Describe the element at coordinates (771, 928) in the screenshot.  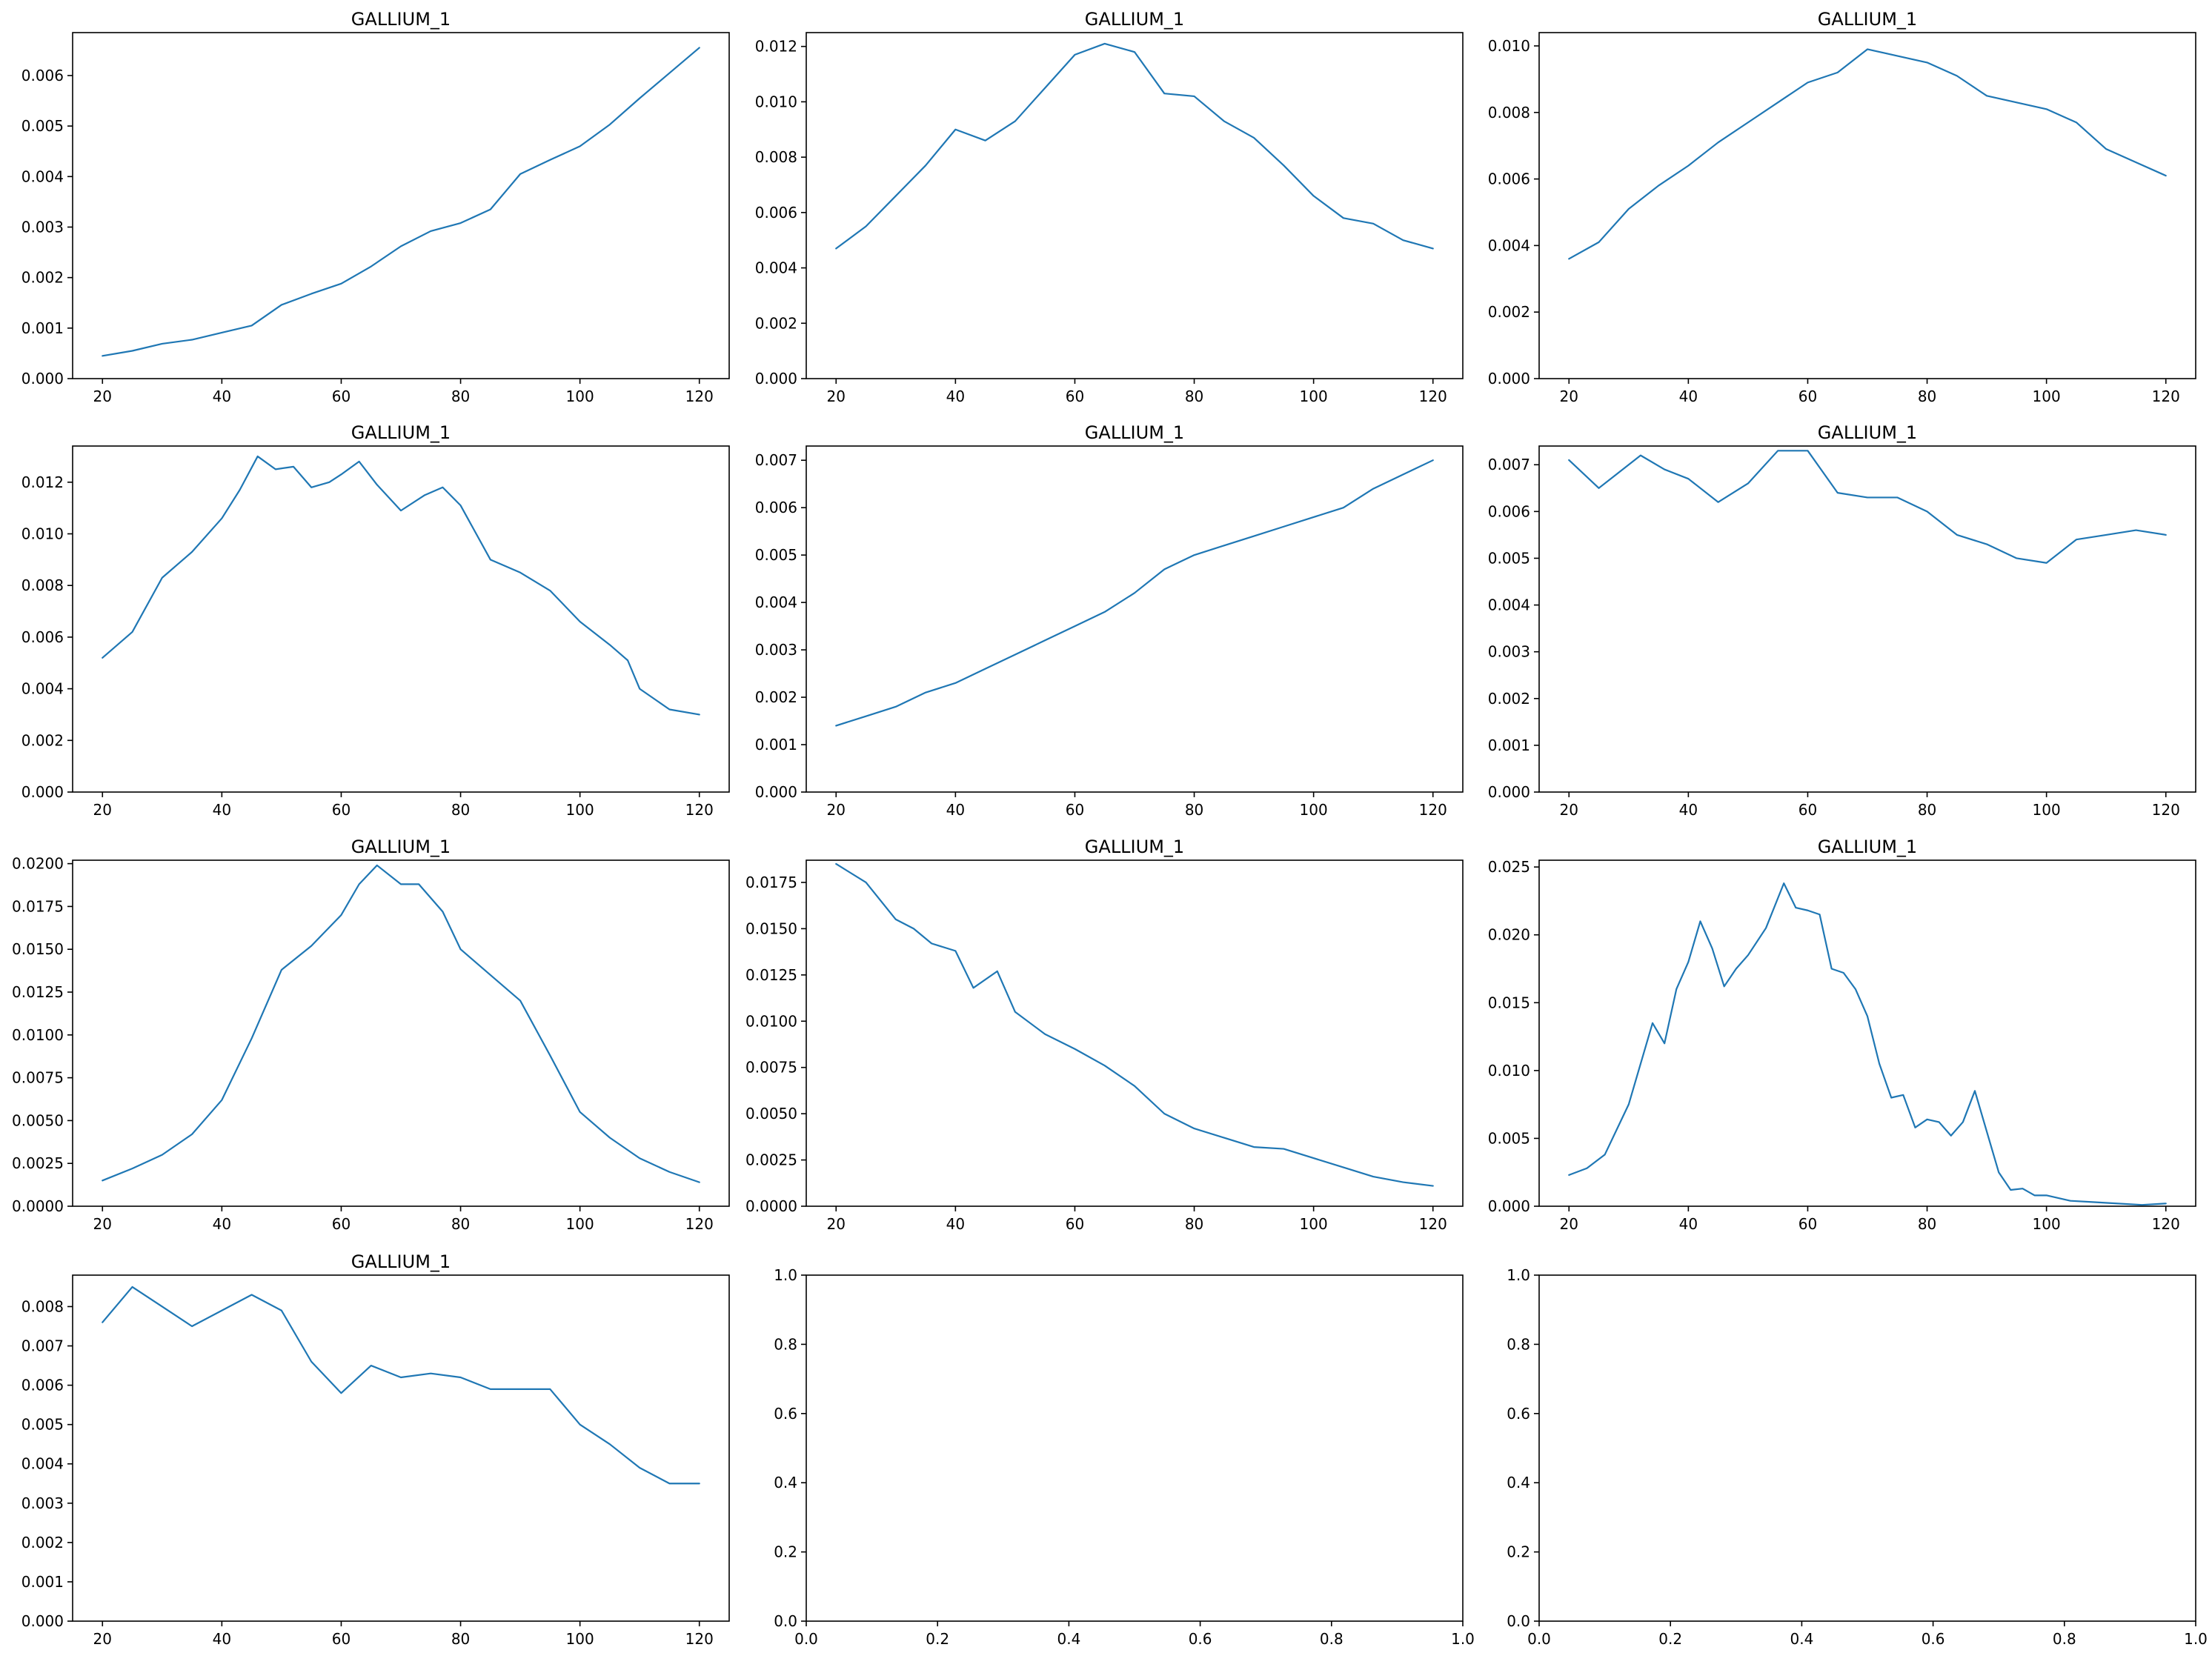
I see `y-tick-label: 0.0150` at that location.